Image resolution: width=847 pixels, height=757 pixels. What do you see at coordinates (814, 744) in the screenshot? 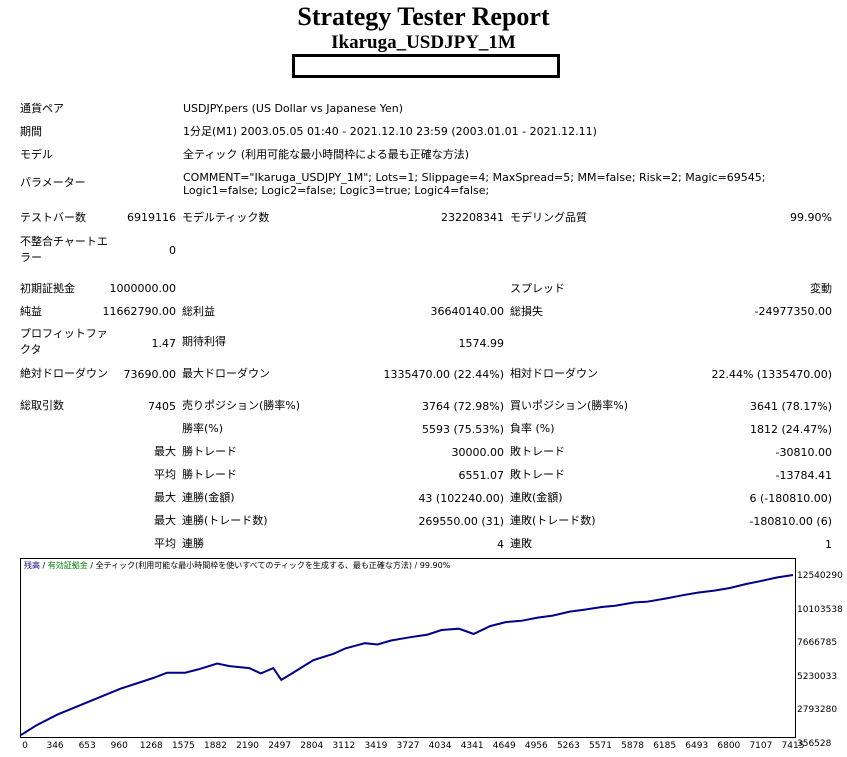
I see `y-tick-label: 356528` at bounding box center [814, 744].